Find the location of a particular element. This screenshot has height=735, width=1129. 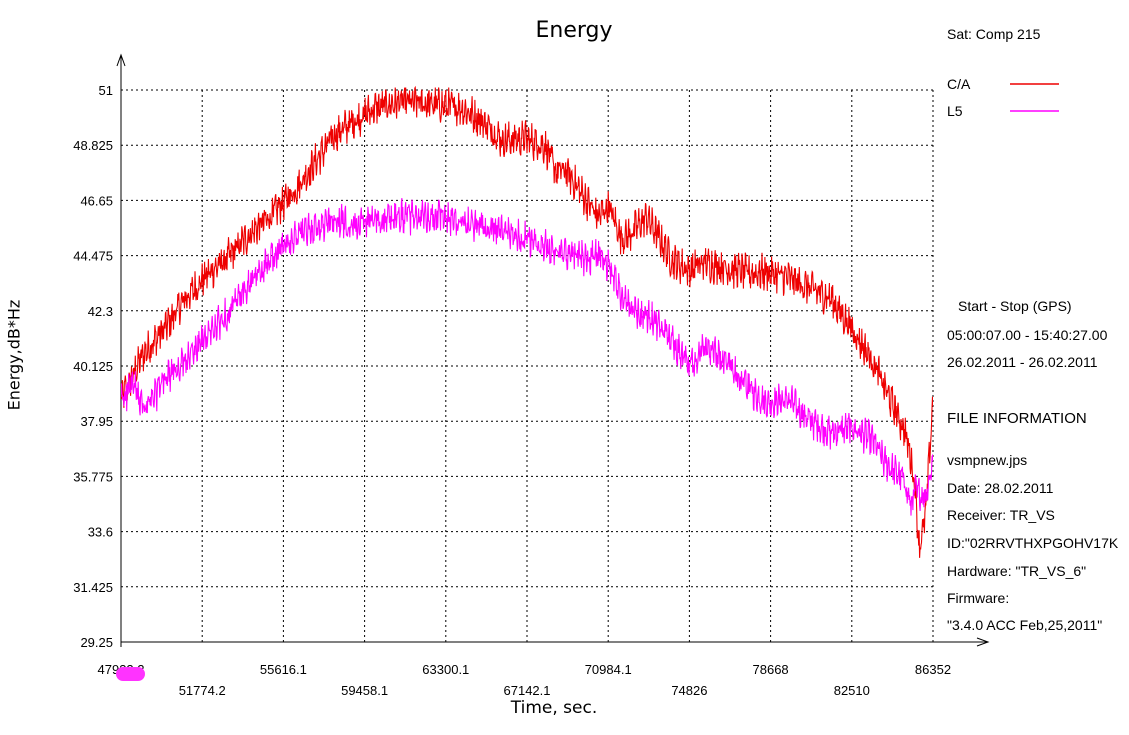

x-tick-label: 51774.2 is located at coordinates (202, 690).